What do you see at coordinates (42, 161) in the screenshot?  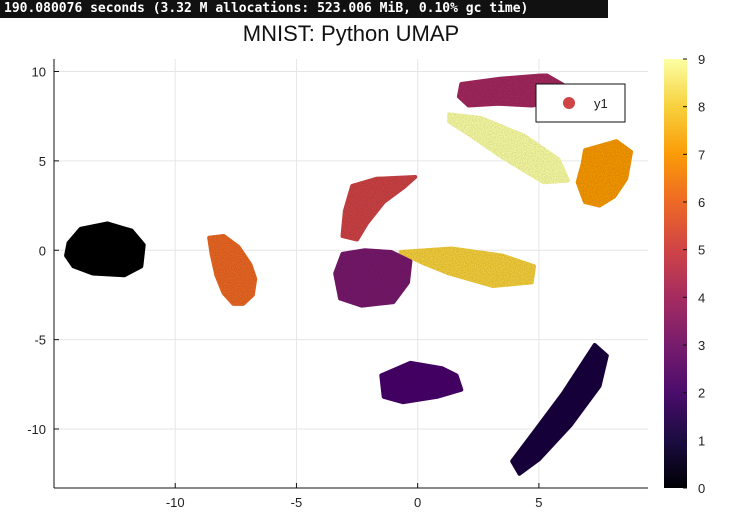 I see `y-tick-label: 5` at bounding box center [42, 161].